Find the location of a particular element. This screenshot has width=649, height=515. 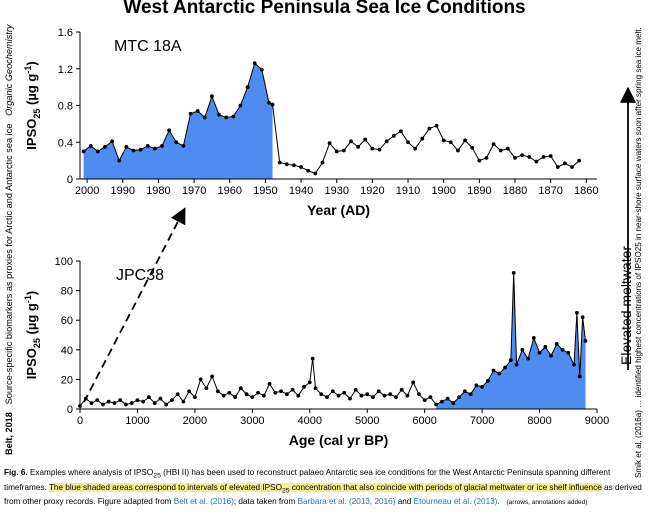

x-tick-label: 4000 is located at coordinates (310, 421).